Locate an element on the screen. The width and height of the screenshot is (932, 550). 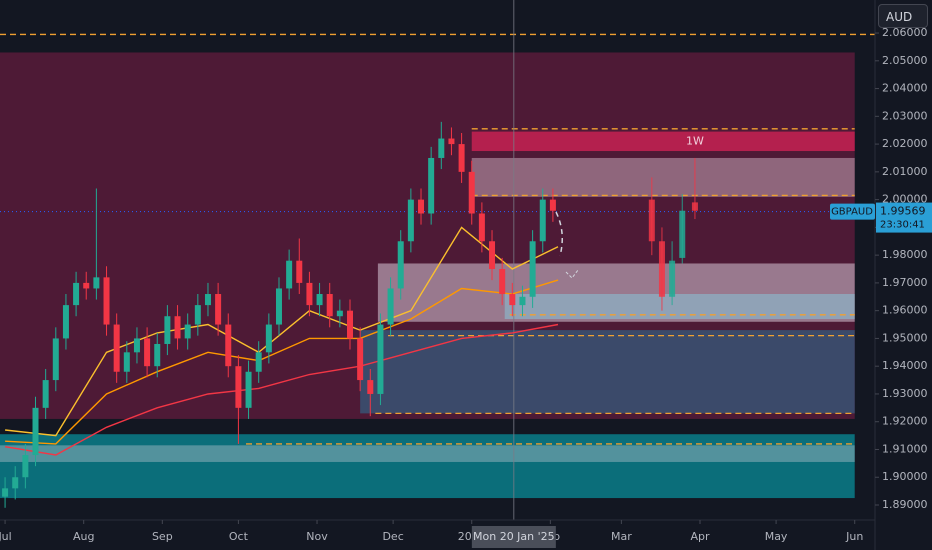
x-tick-label: Mar is located at coordinates (621, 536).